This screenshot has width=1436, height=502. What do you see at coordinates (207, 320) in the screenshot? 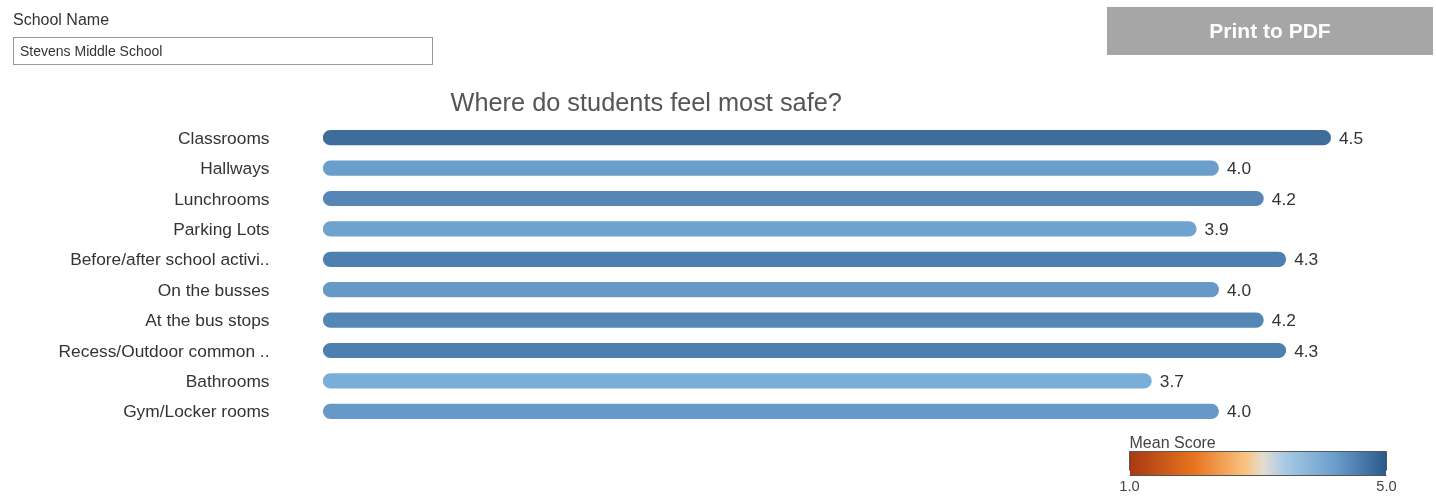
I see `y-tick-label: At the bus stops` at bounding box center [207, 320].